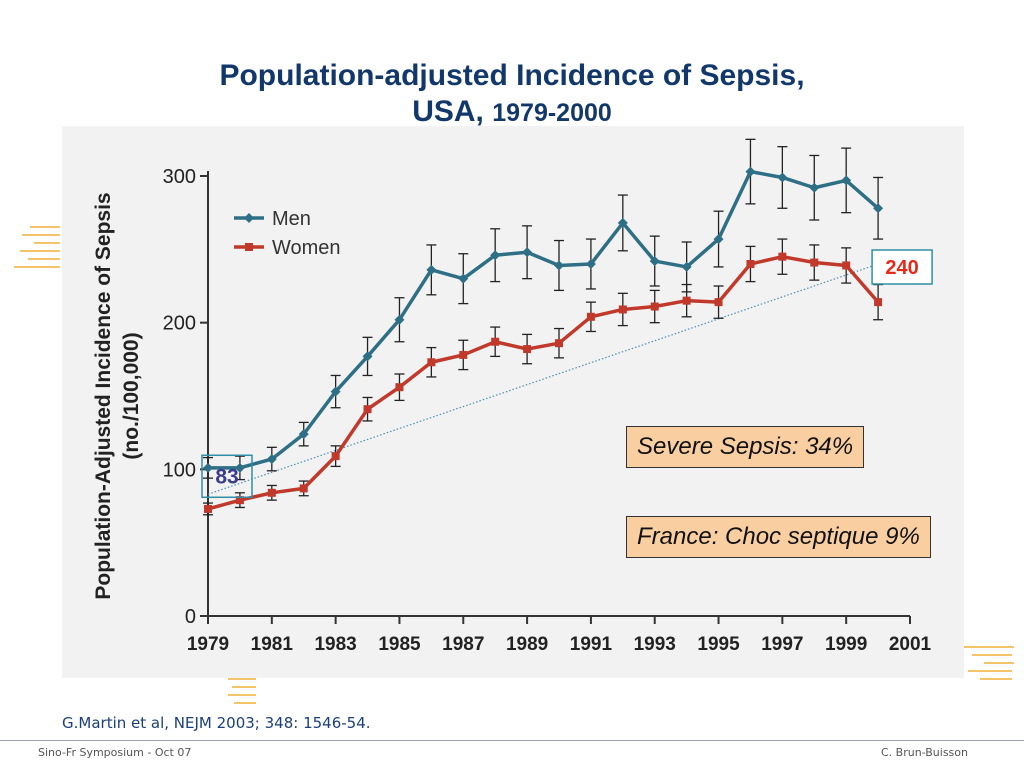 The width and height of the screenshot is (1024, 768). What do you see at coordinates (306, 248) in the screenshot?
I see `legend-label-women: Women` at bounding box center [306, 248].